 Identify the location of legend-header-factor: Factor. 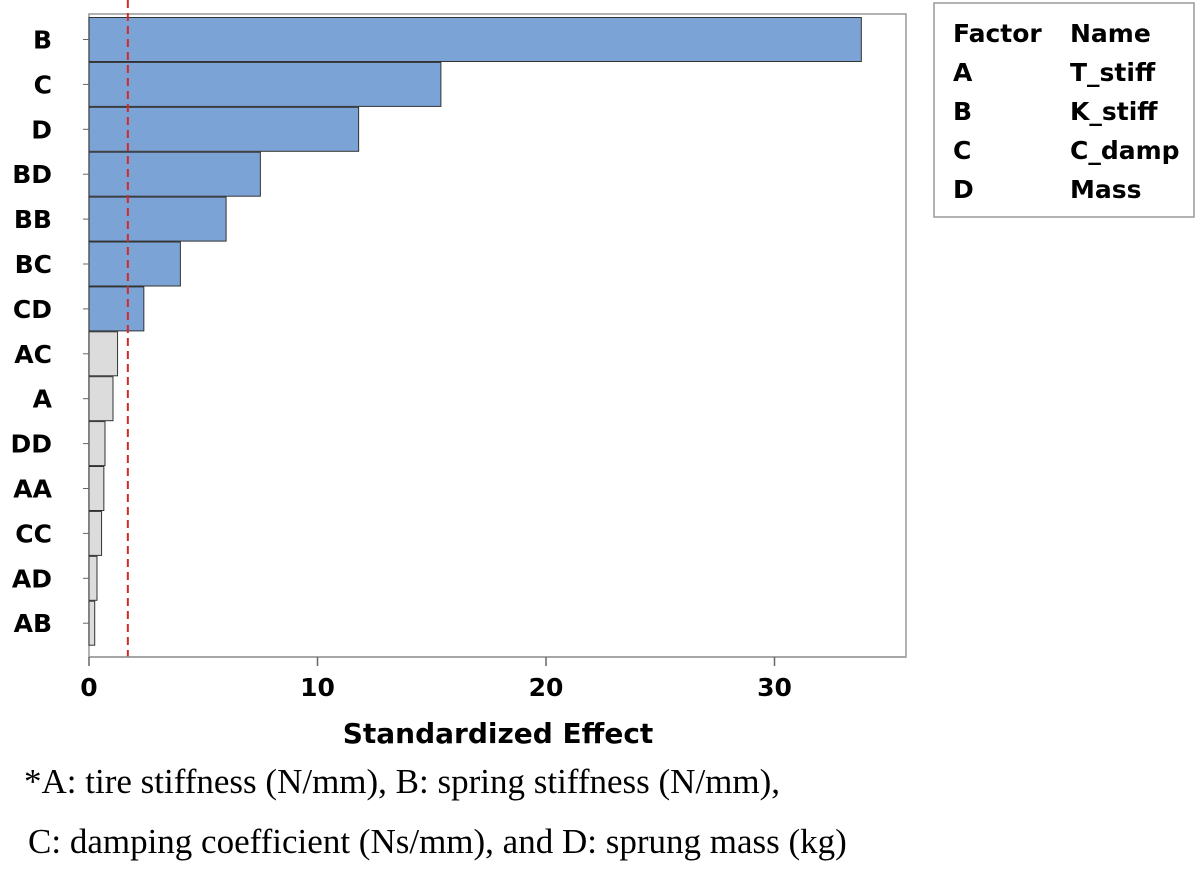
(997, 33).